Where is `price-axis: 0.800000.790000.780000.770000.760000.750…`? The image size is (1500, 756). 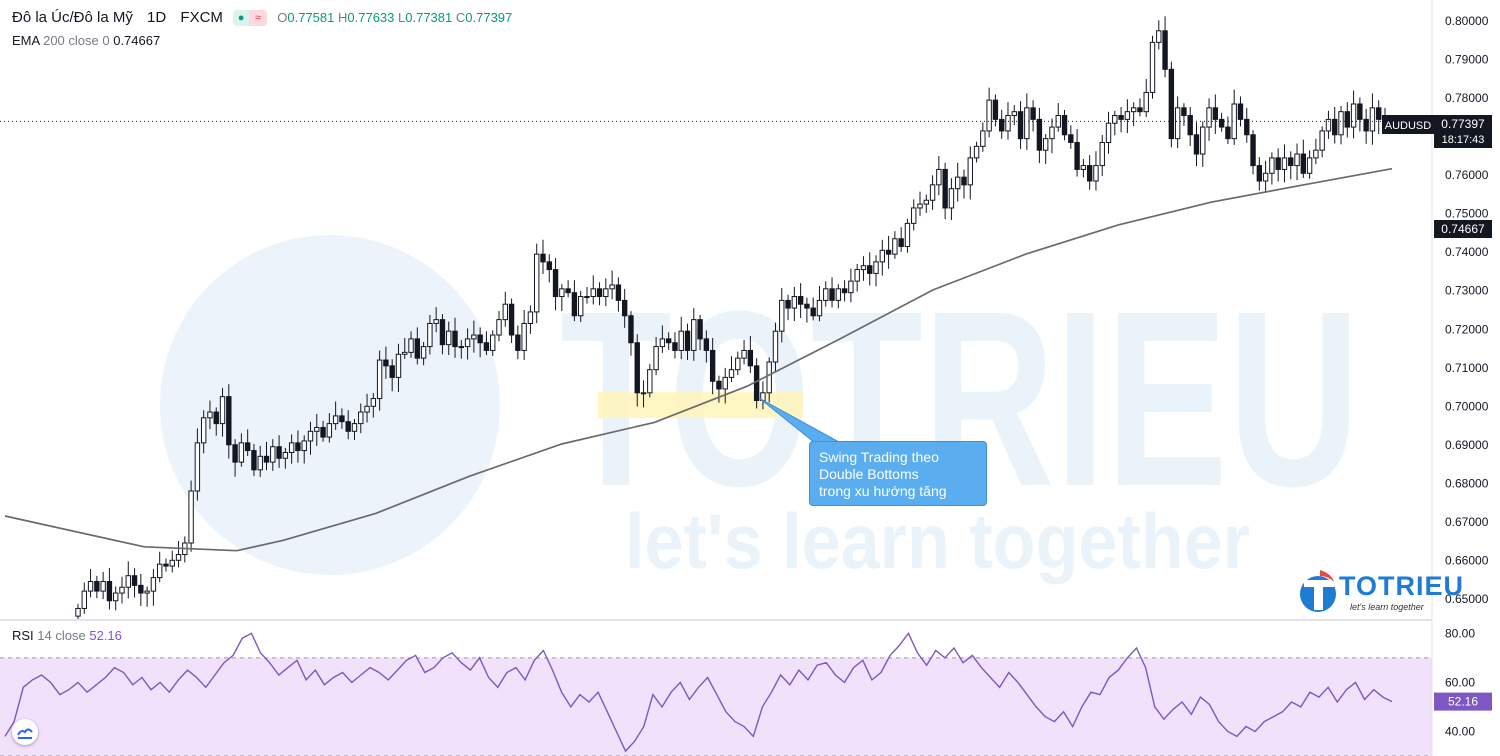 price-axis: 0.800000.790000.780000.770000.760000.750… is located at coordinates (1467, 310).